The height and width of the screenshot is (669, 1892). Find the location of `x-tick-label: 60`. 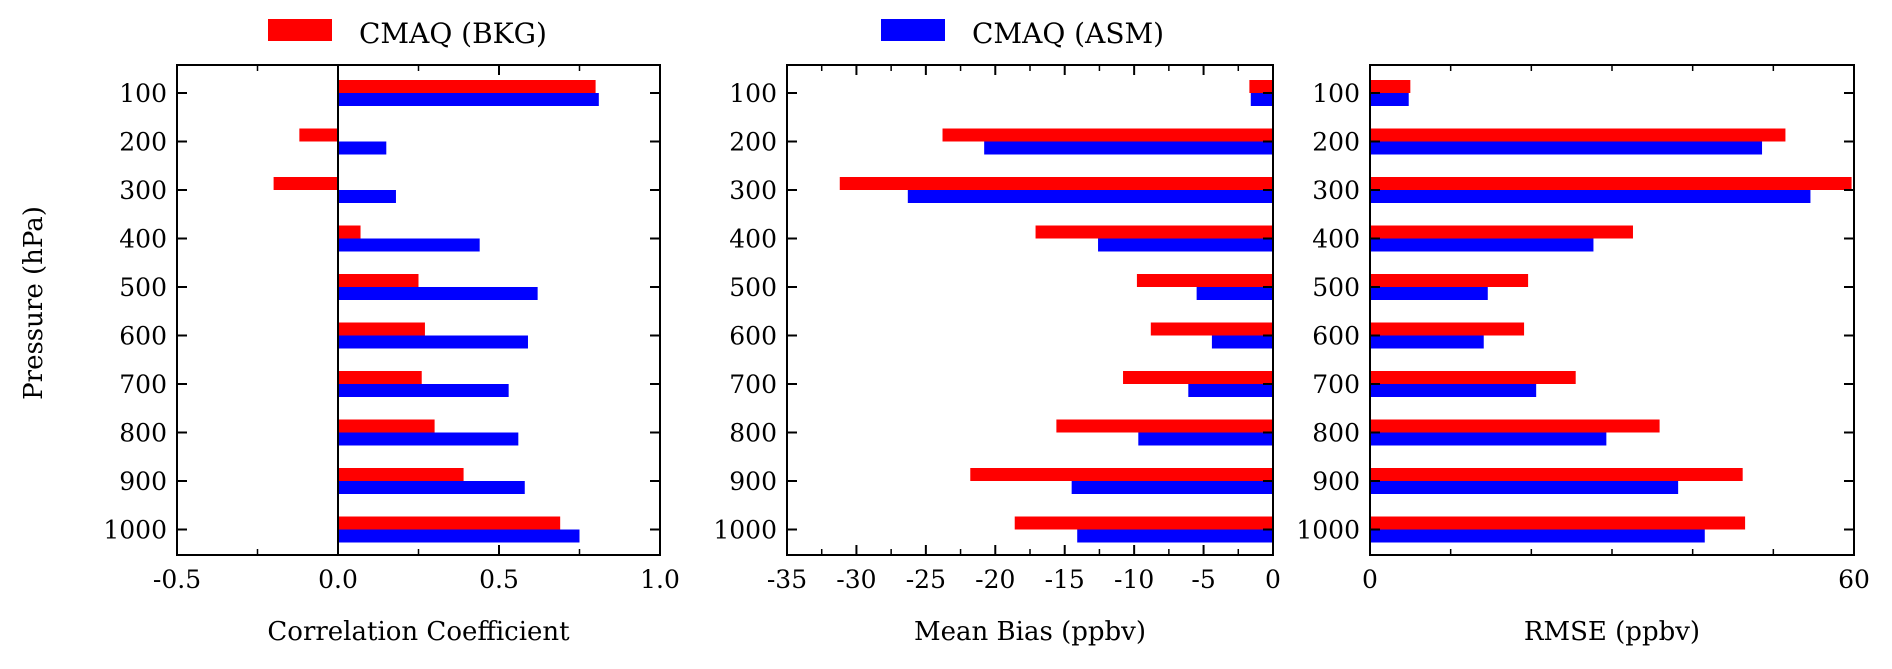

x-tick-label: 60 is located at coordinates (1854, 579).